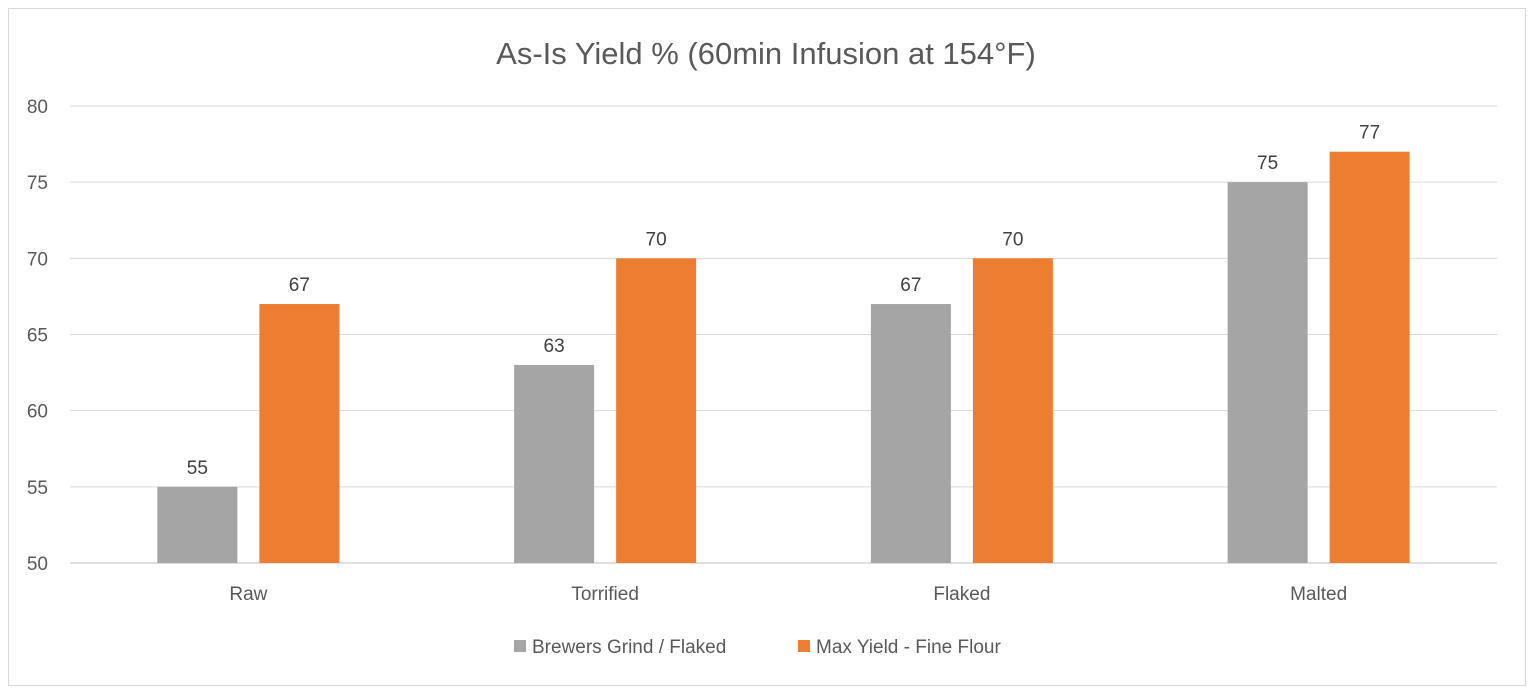 The height and width of the screenshot is (696, 1536). Describe the element at coordinates (37, 107) in the screenshot. I see `y-tick-label: 80` at that location.